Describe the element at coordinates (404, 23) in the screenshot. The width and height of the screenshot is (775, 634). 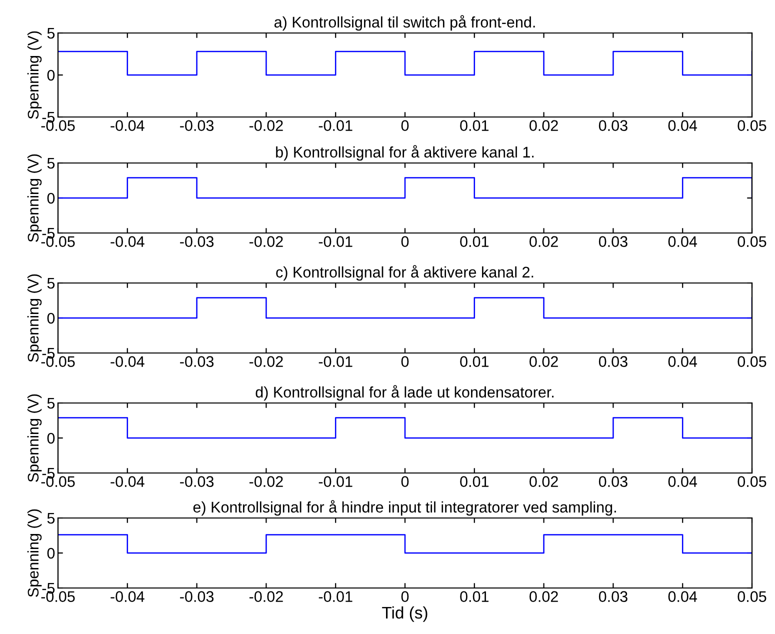
I see `chart-title: a) Kontrollsignal til switch på front-end.` at that location.